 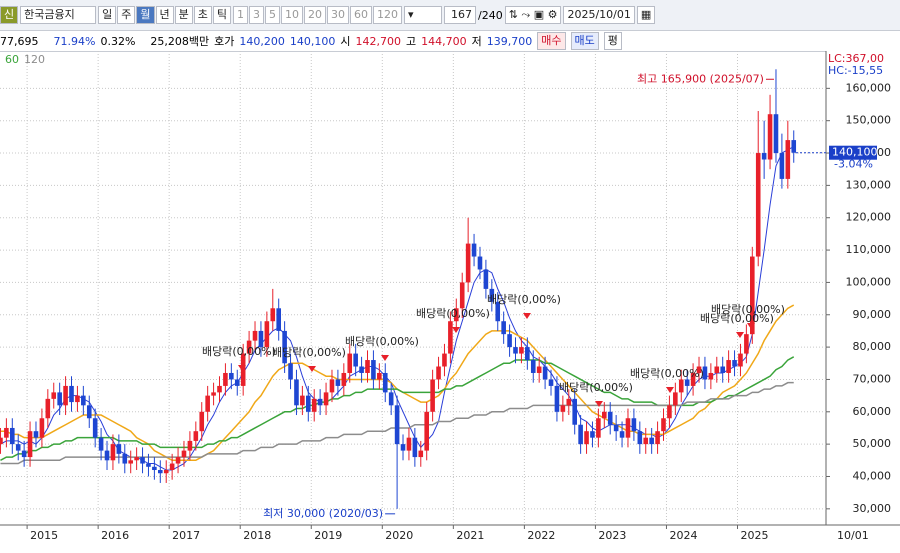 I want to click on x-tick-label: 2021, so click(x=470, y=535).